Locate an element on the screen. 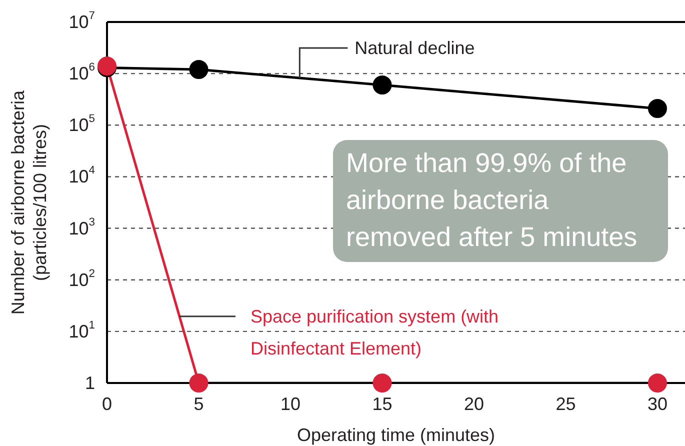 This screenshot has width=685, height=446. y-tick-label: 10$^{1}$ is located at coordinates (81, 330).